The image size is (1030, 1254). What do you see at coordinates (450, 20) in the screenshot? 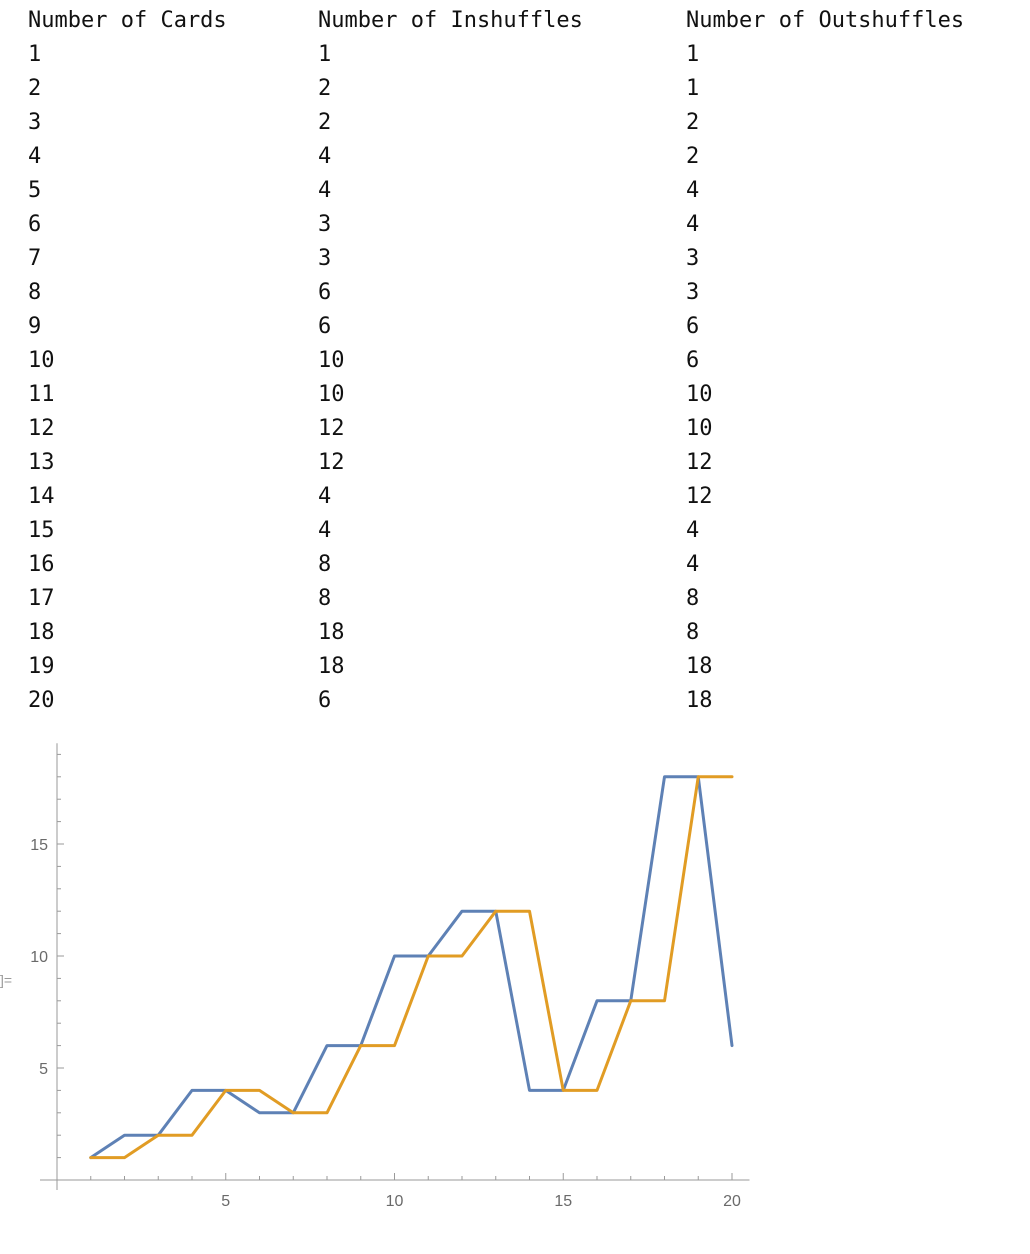
I see `header-number-of-inshuffles: Number of Inshuffles` at bounding box center [450, 20].